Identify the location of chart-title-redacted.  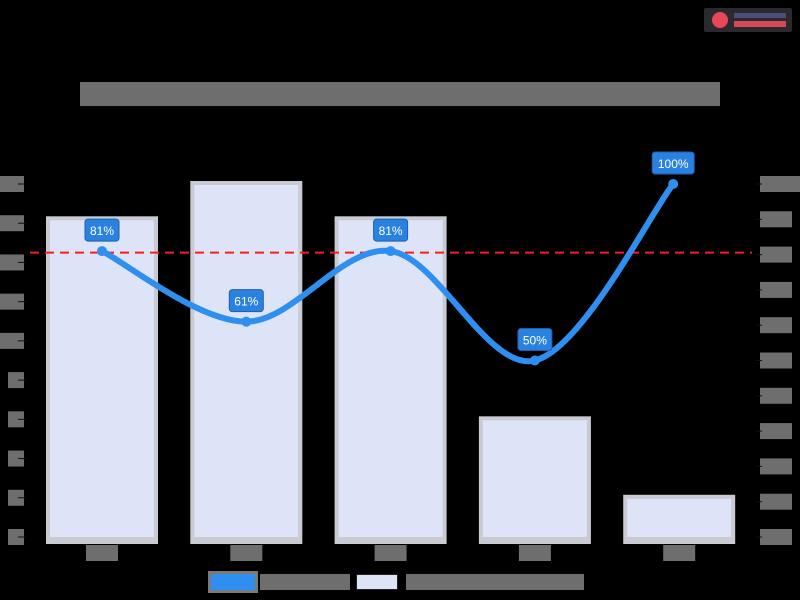
(400, 94).